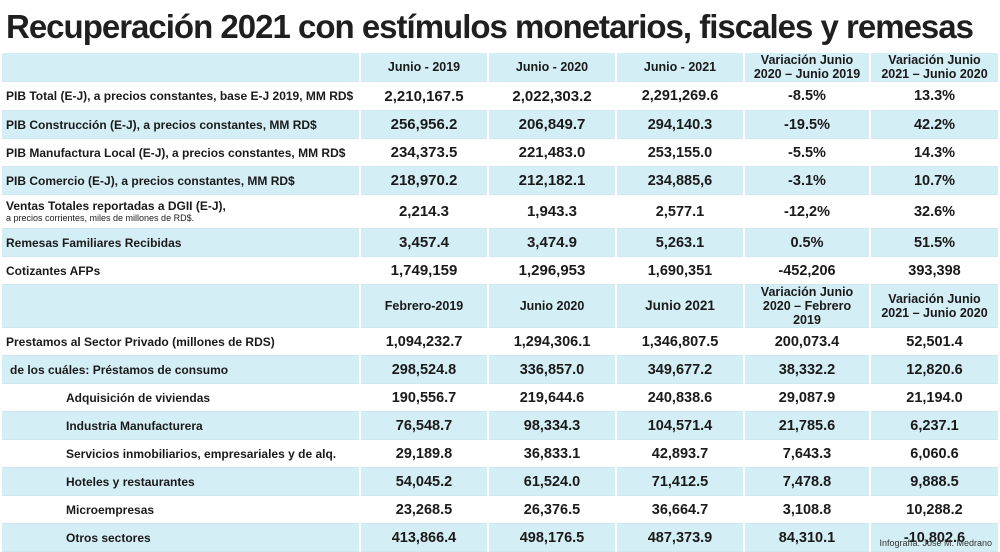 The image size is (1000, 552). Describe the element at coordinates (806, 211) in the screenshot. I see `row-value: -12,2%` at that location.